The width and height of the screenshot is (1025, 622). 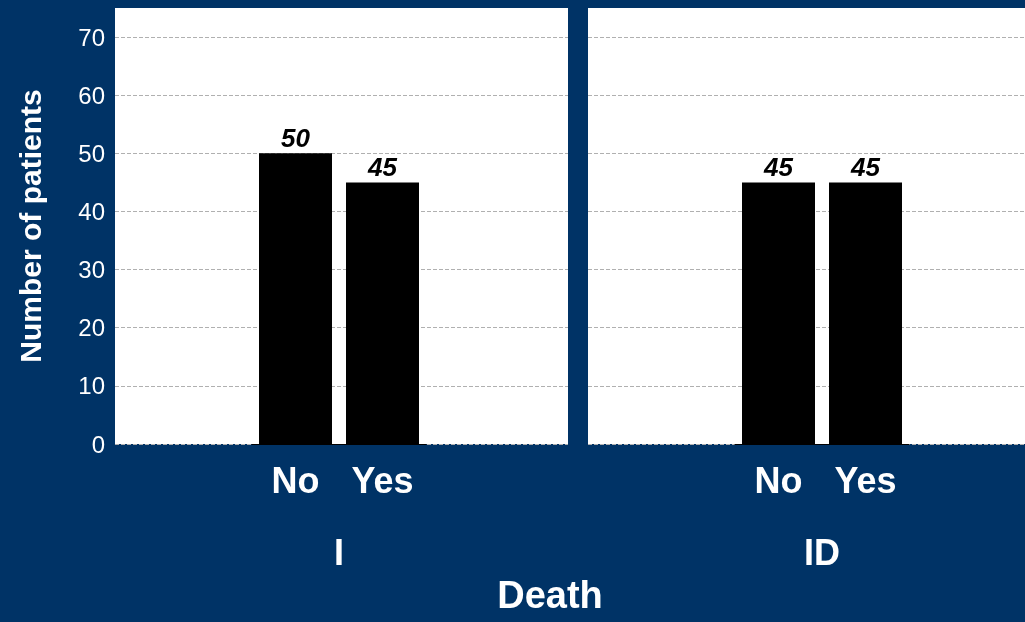 What do you see at coordinates (98, 444) in the screenshot?
I see `y-tick-label: 0` at bounding box center [98, 444].